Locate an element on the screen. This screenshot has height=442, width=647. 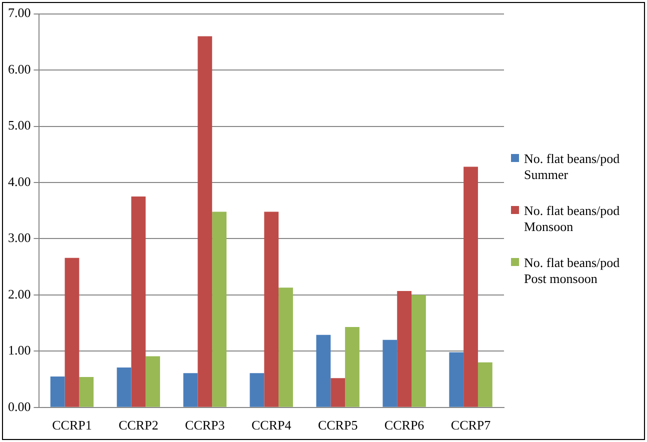
y-tick-label: 5.00 is located at coordinates (19, 125).